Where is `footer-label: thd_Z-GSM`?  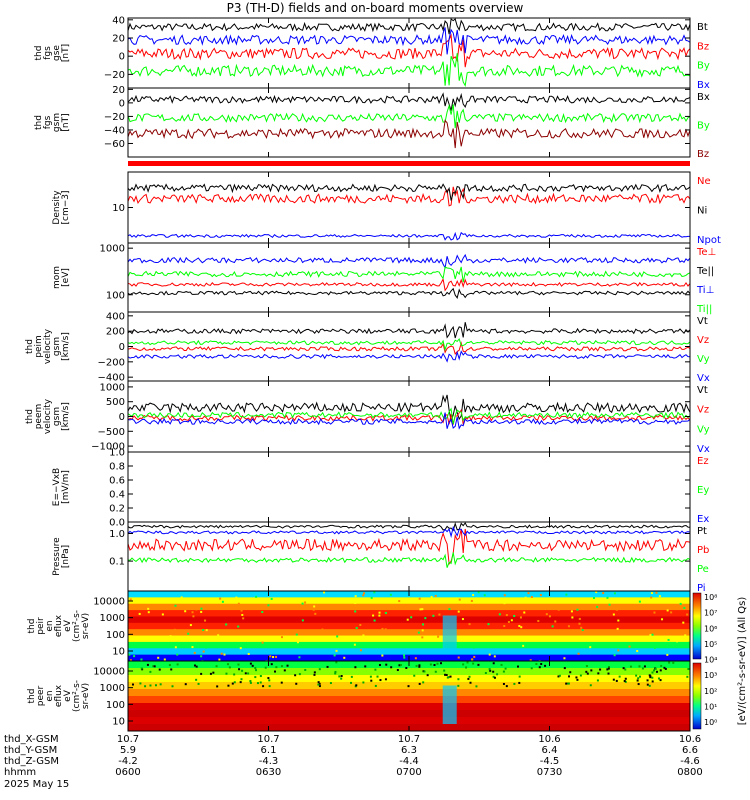
footer-label: thd_Z-GSM is located at coordinates (31, 761).